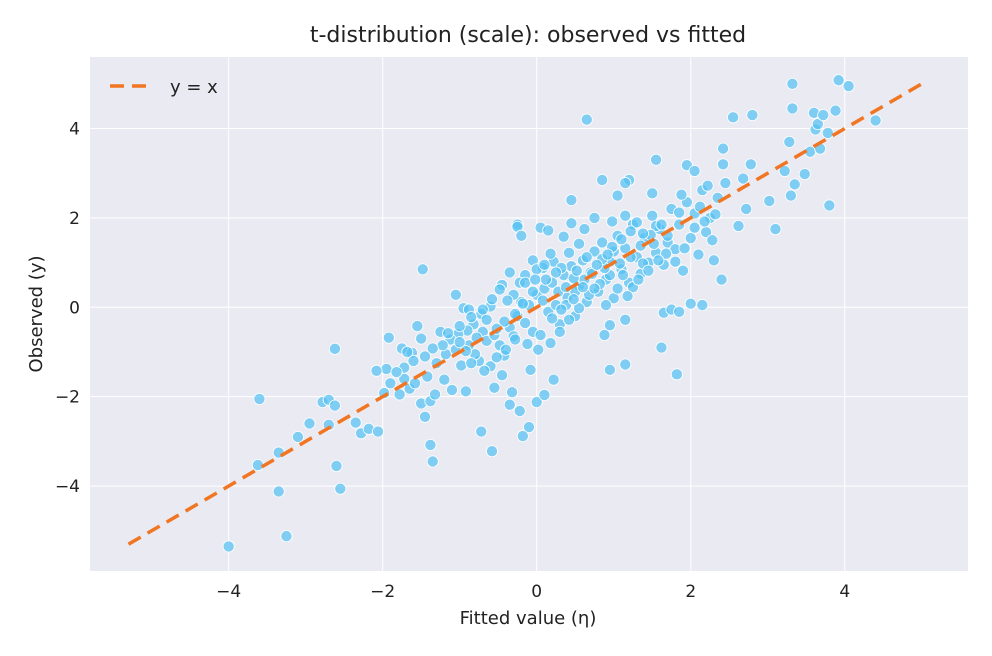 Image resolution: width=992 pixels, height=656 pixels. I want to click on legend: y = x, so click(164, 87).